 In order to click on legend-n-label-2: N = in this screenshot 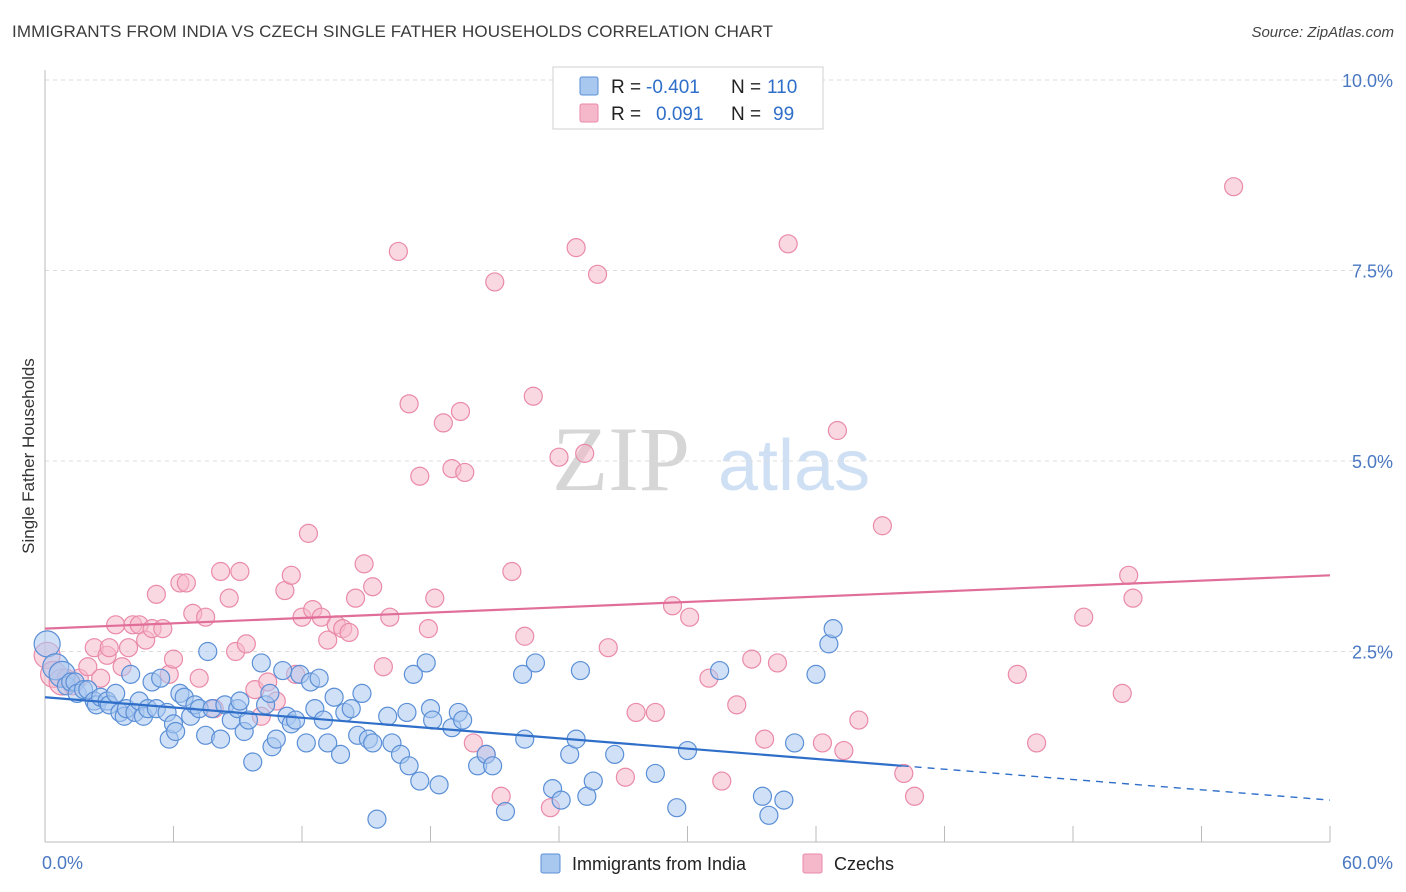, I will do `click(746, 114)`.